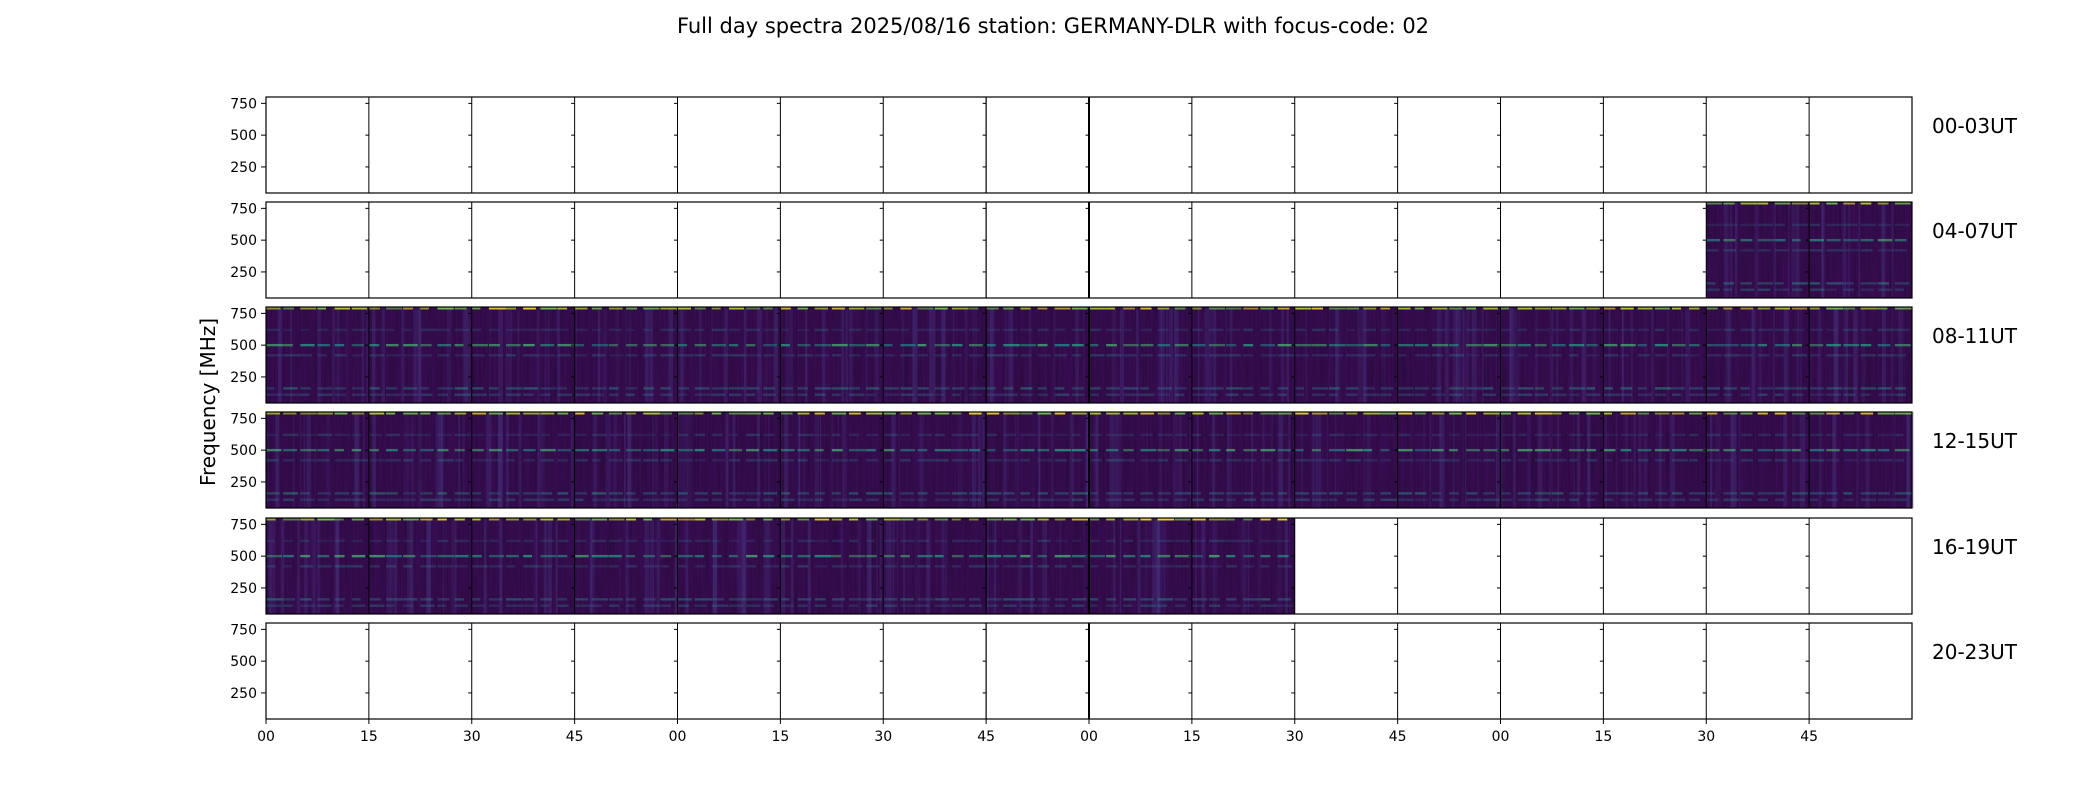 The height and width of the screenshot is (800, 2100). What do you see at coordinates (1975, 126) in the screenshot?
I see `row-time-label: 00-03UT` at bounding box center [1975, 126].